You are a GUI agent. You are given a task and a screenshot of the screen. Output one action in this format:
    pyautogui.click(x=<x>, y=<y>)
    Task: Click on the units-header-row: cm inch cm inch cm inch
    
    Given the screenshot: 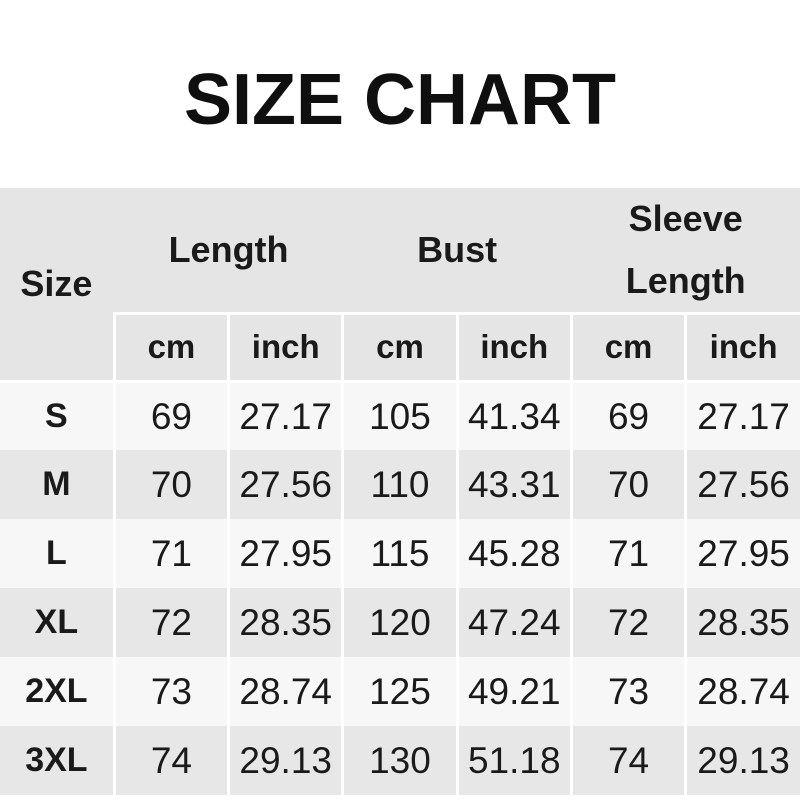 What is the action you would take?
    pyautogui.click(x=400, y=347)
    